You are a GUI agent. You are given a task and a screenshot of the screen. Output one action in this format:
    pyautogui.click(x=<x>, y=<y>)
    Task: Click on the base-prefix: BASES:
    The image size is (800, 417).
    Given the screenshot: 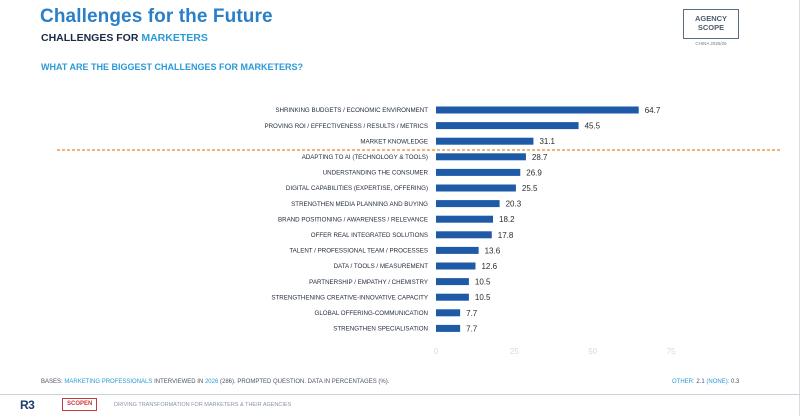 What is the action you would take?
    pyautogui.click(x=52, y=382)
    